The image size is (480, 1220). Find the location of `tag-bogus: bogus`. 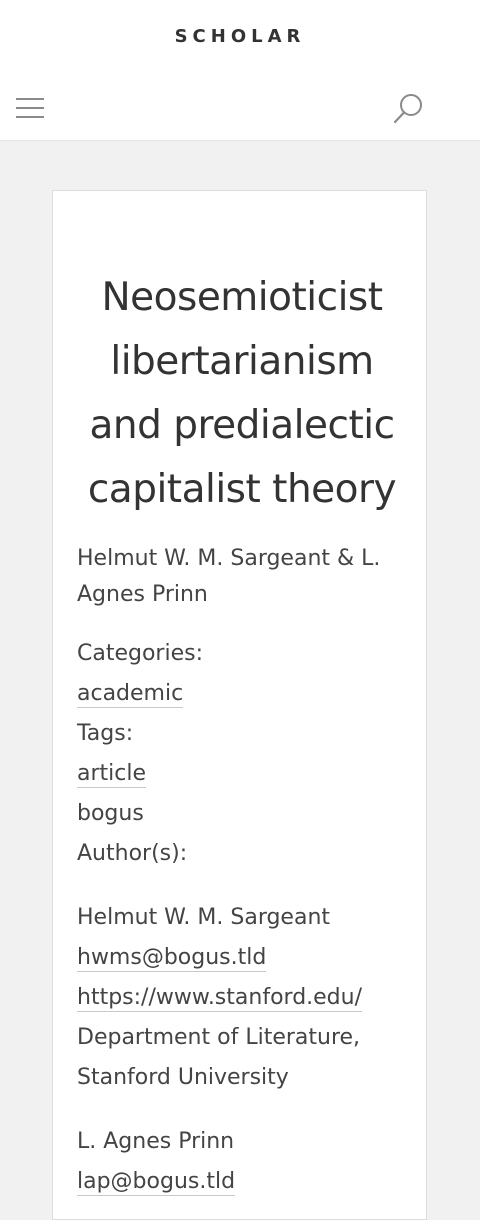

tag-bogus: bogus is located at coordinates (110, 813).